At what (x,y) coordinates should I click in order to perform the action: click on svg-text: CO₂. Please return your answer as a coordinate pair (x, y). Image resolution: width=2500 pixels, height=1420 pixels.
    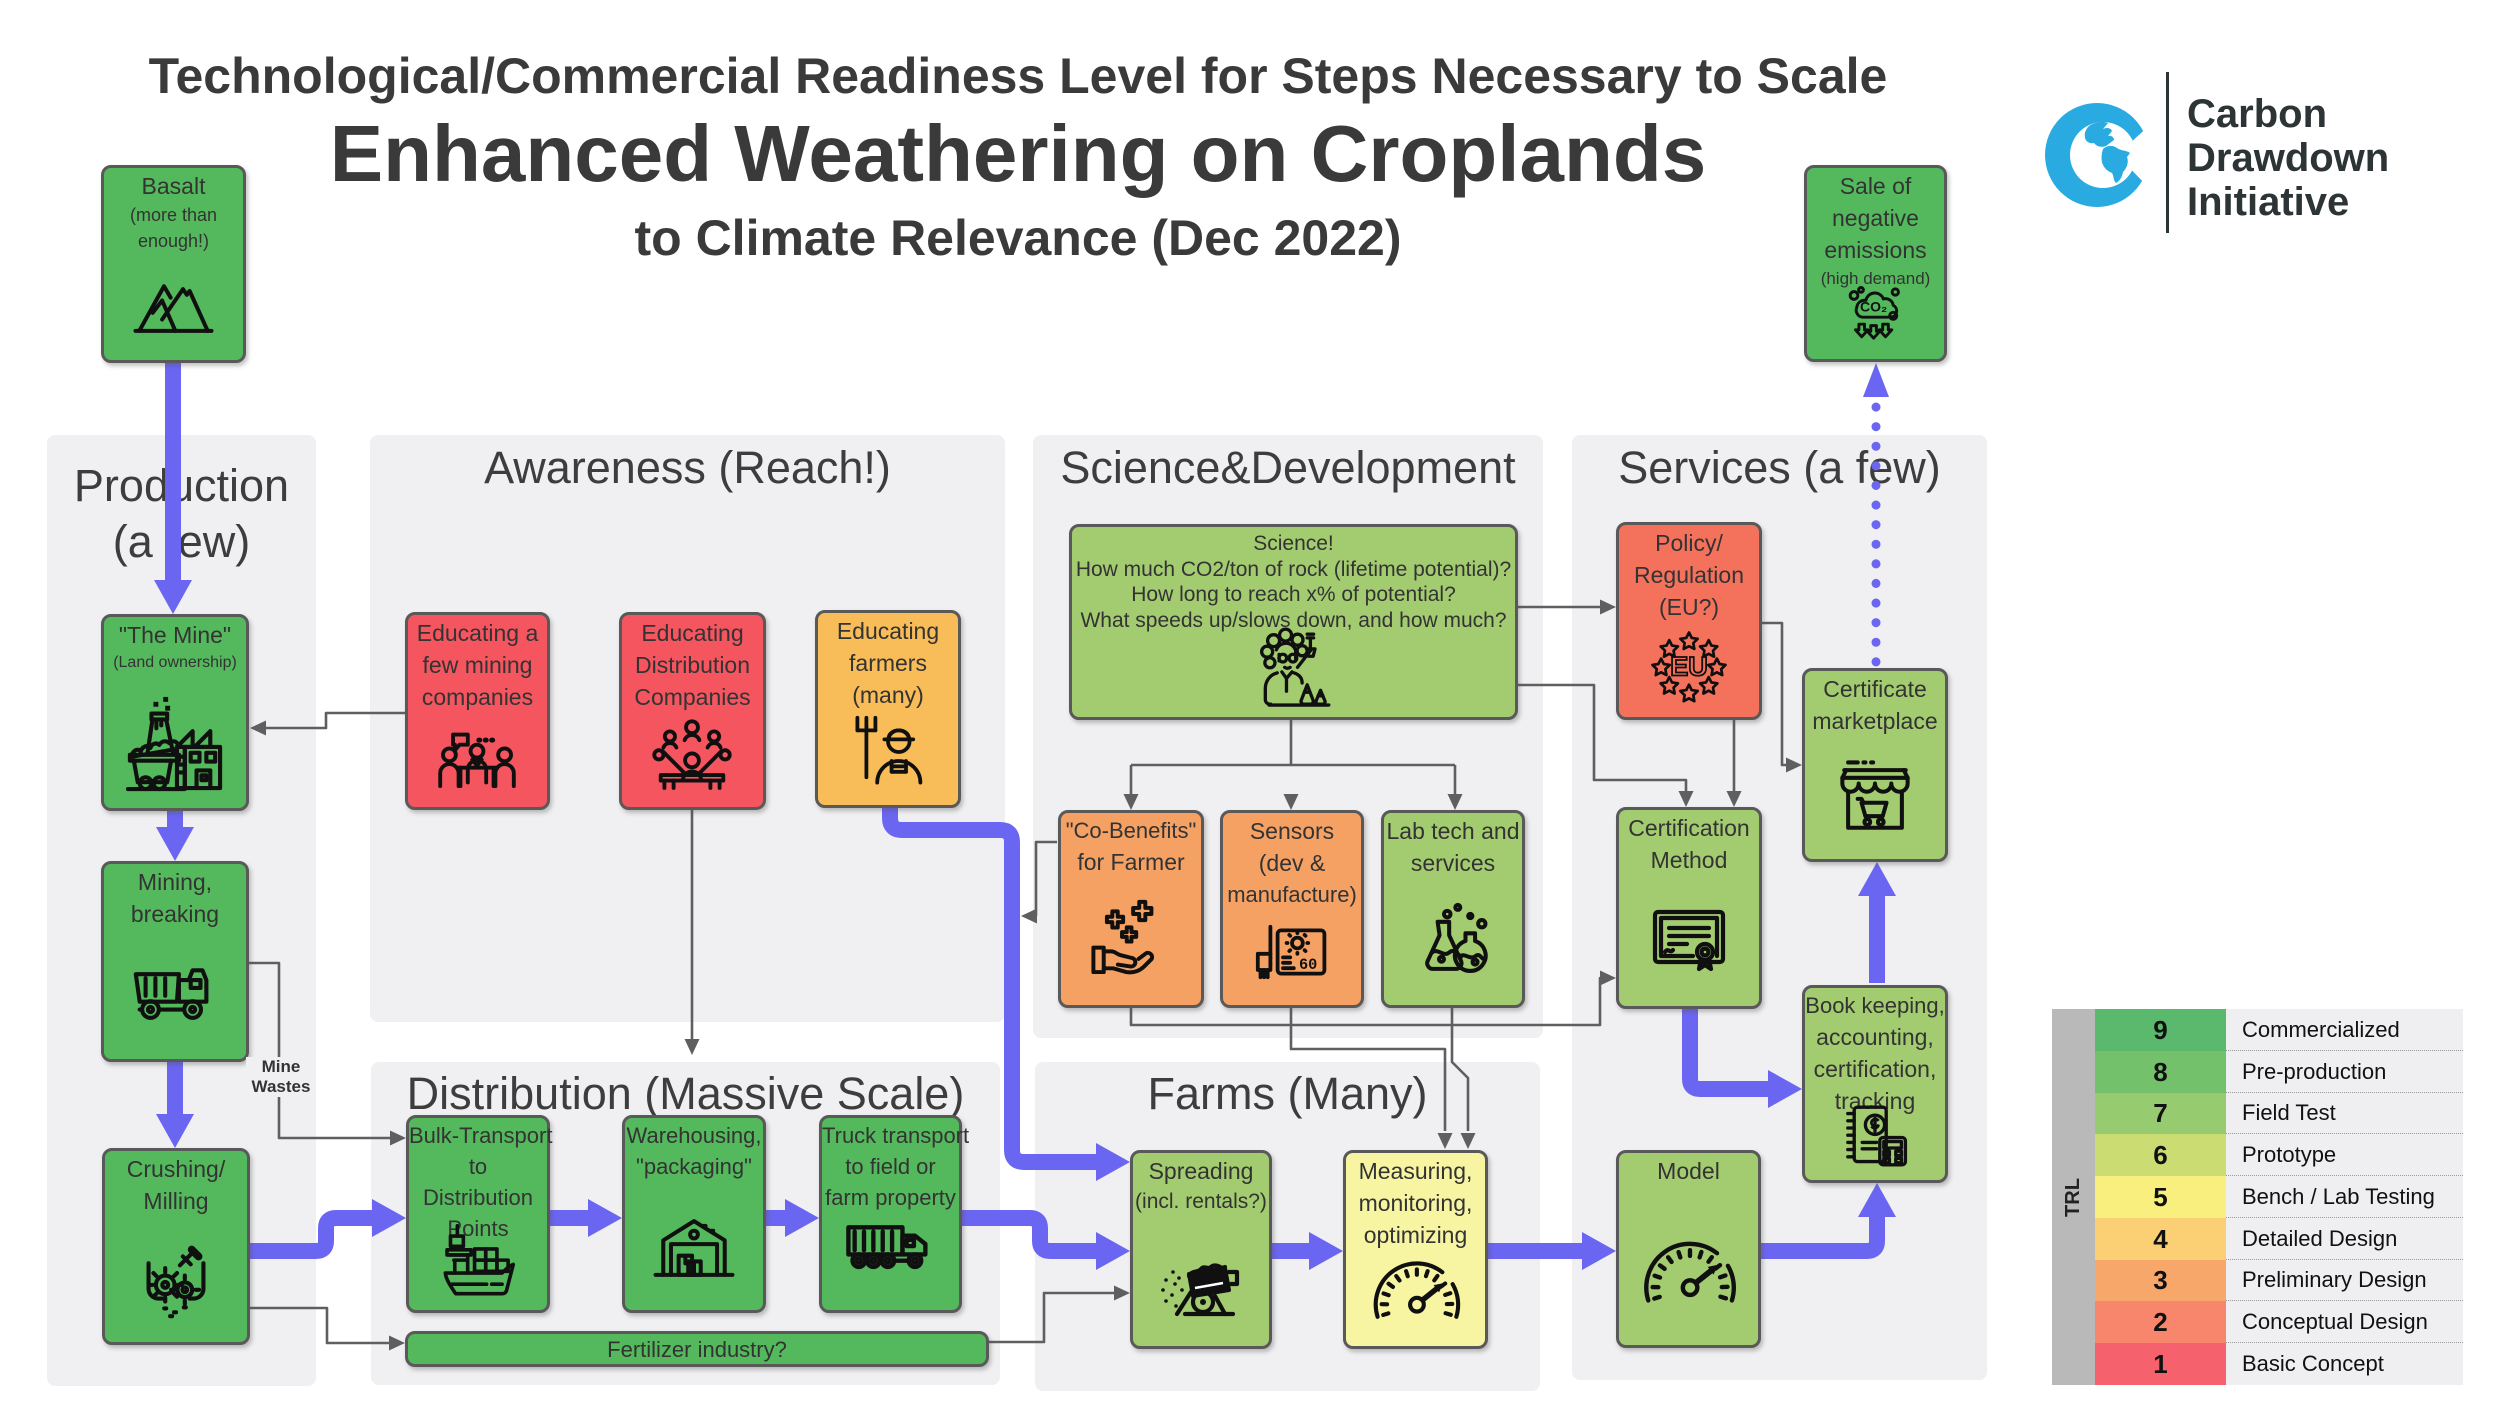
    Looking at the image, I should click on (1873, 307).